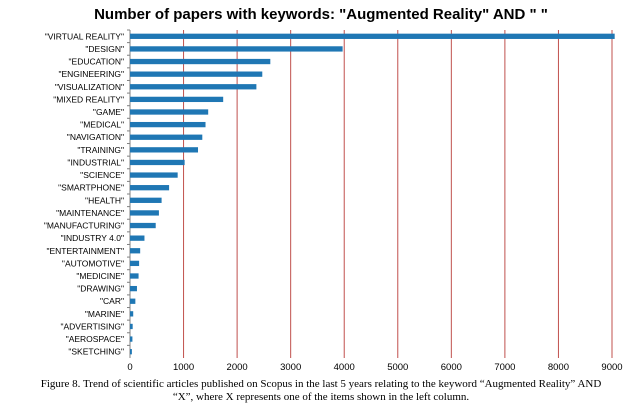 This screenshot has width=642, height=412. Describe the element at coordinates (91, 74) in the screenshot. I see `category-label: "ENGINEERING"` at that location.